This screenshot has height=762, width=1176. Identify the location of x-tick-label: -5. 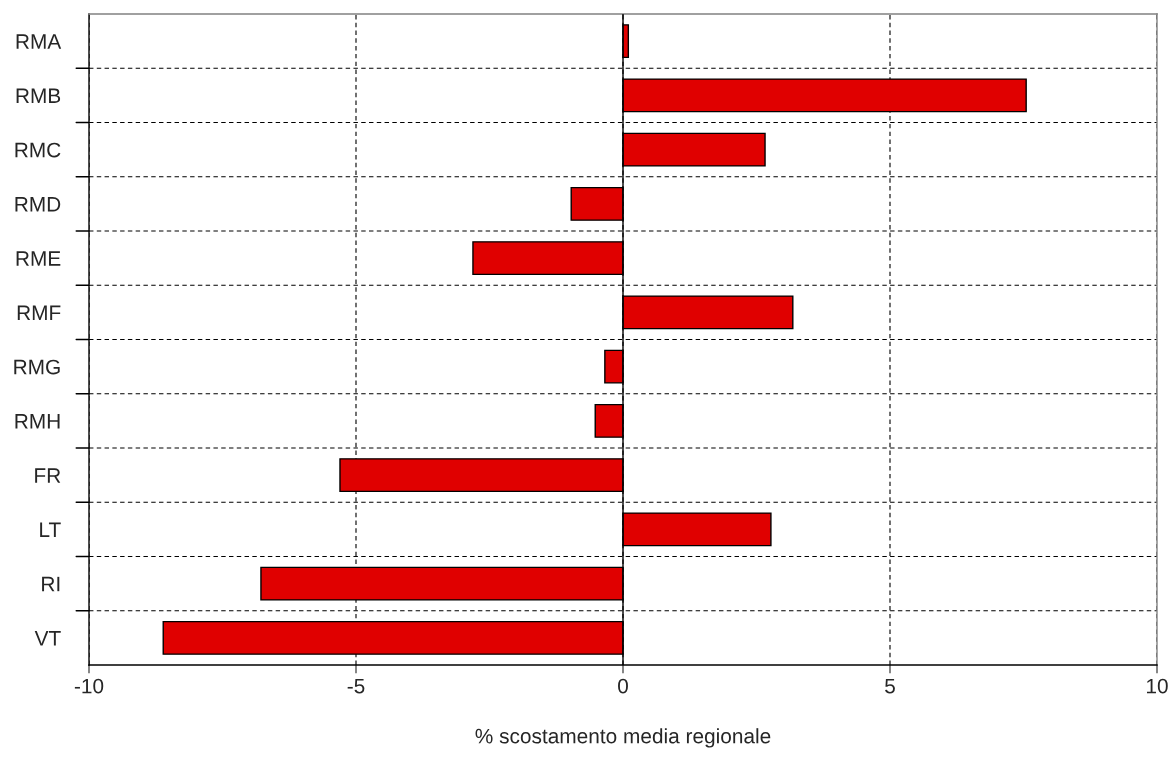
(356, 686).